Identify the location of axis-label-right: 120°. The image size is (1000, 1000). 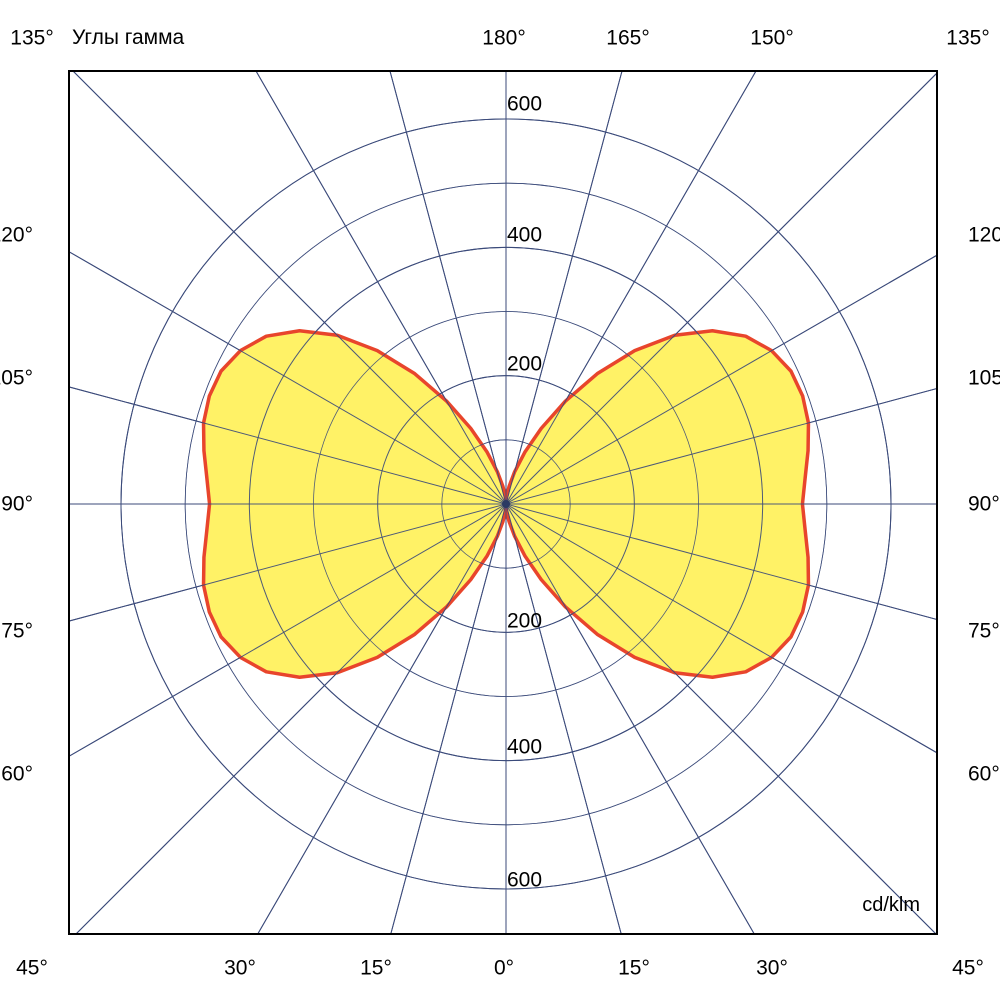
(984, 235).